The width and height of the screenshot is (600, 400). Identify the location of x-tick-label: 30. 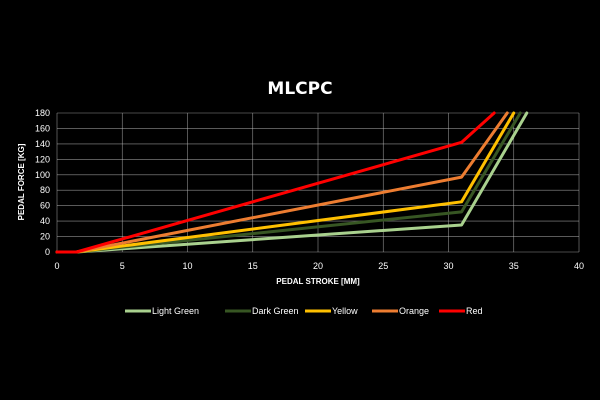
(448, 266).